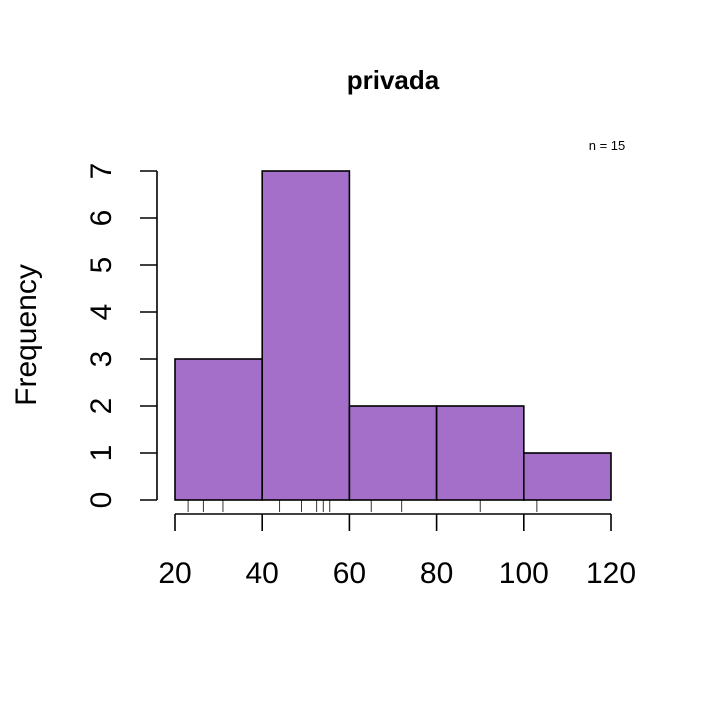 This screenshot has height=710, width=710. What do you see at coordinates (26, 335) in the screenshot?
I see `y-axis-label: Frequency` at bounding box center [26, 335].